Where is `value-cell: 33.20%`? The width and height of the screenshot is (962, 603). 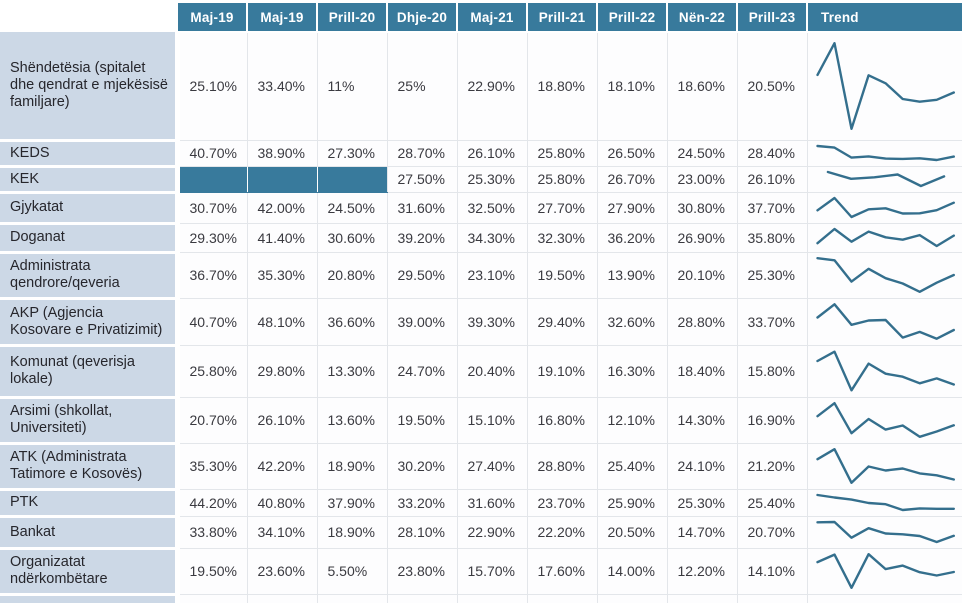 value-cell: 33.20% is located at coordinates (422, 503).